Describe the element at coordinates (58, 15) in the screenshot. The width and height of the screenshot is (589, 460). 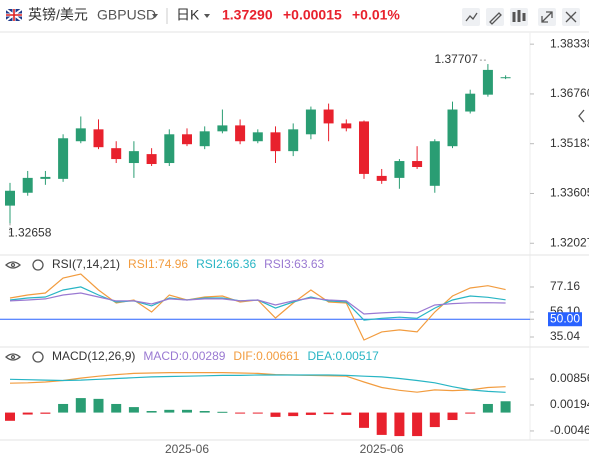
I see `pair-name: 英镑/美元` at that location.